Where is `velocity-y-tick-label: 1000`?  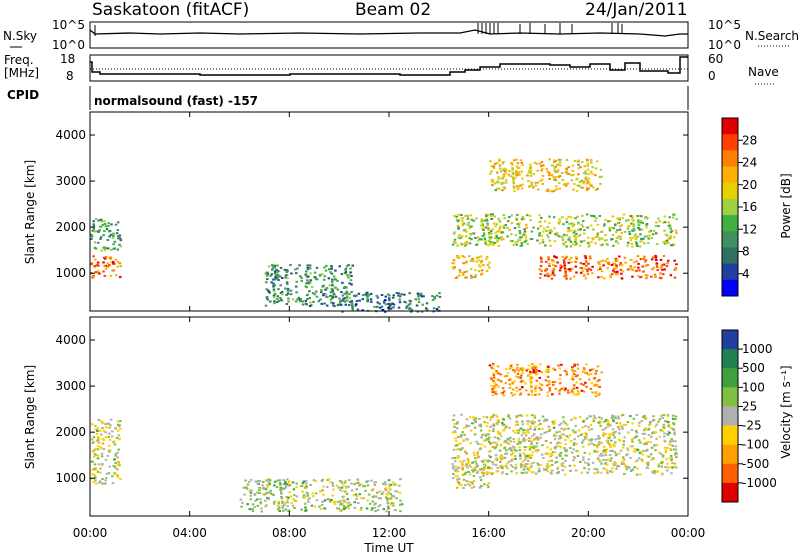
velocity-y-tick-label: 1000 is located at coordinates (70, 478).